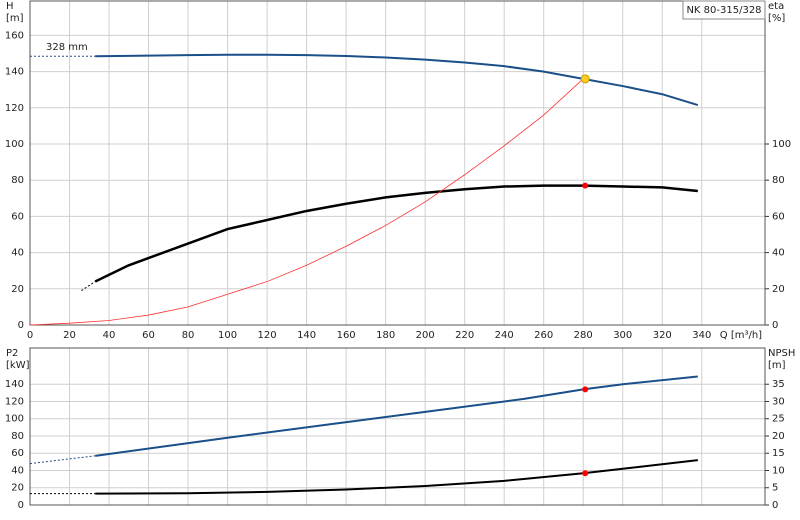 Image resolution: width=800 pixels, height=520 pixels. I want to click on y-tick-label: 160, so click(14, 35).